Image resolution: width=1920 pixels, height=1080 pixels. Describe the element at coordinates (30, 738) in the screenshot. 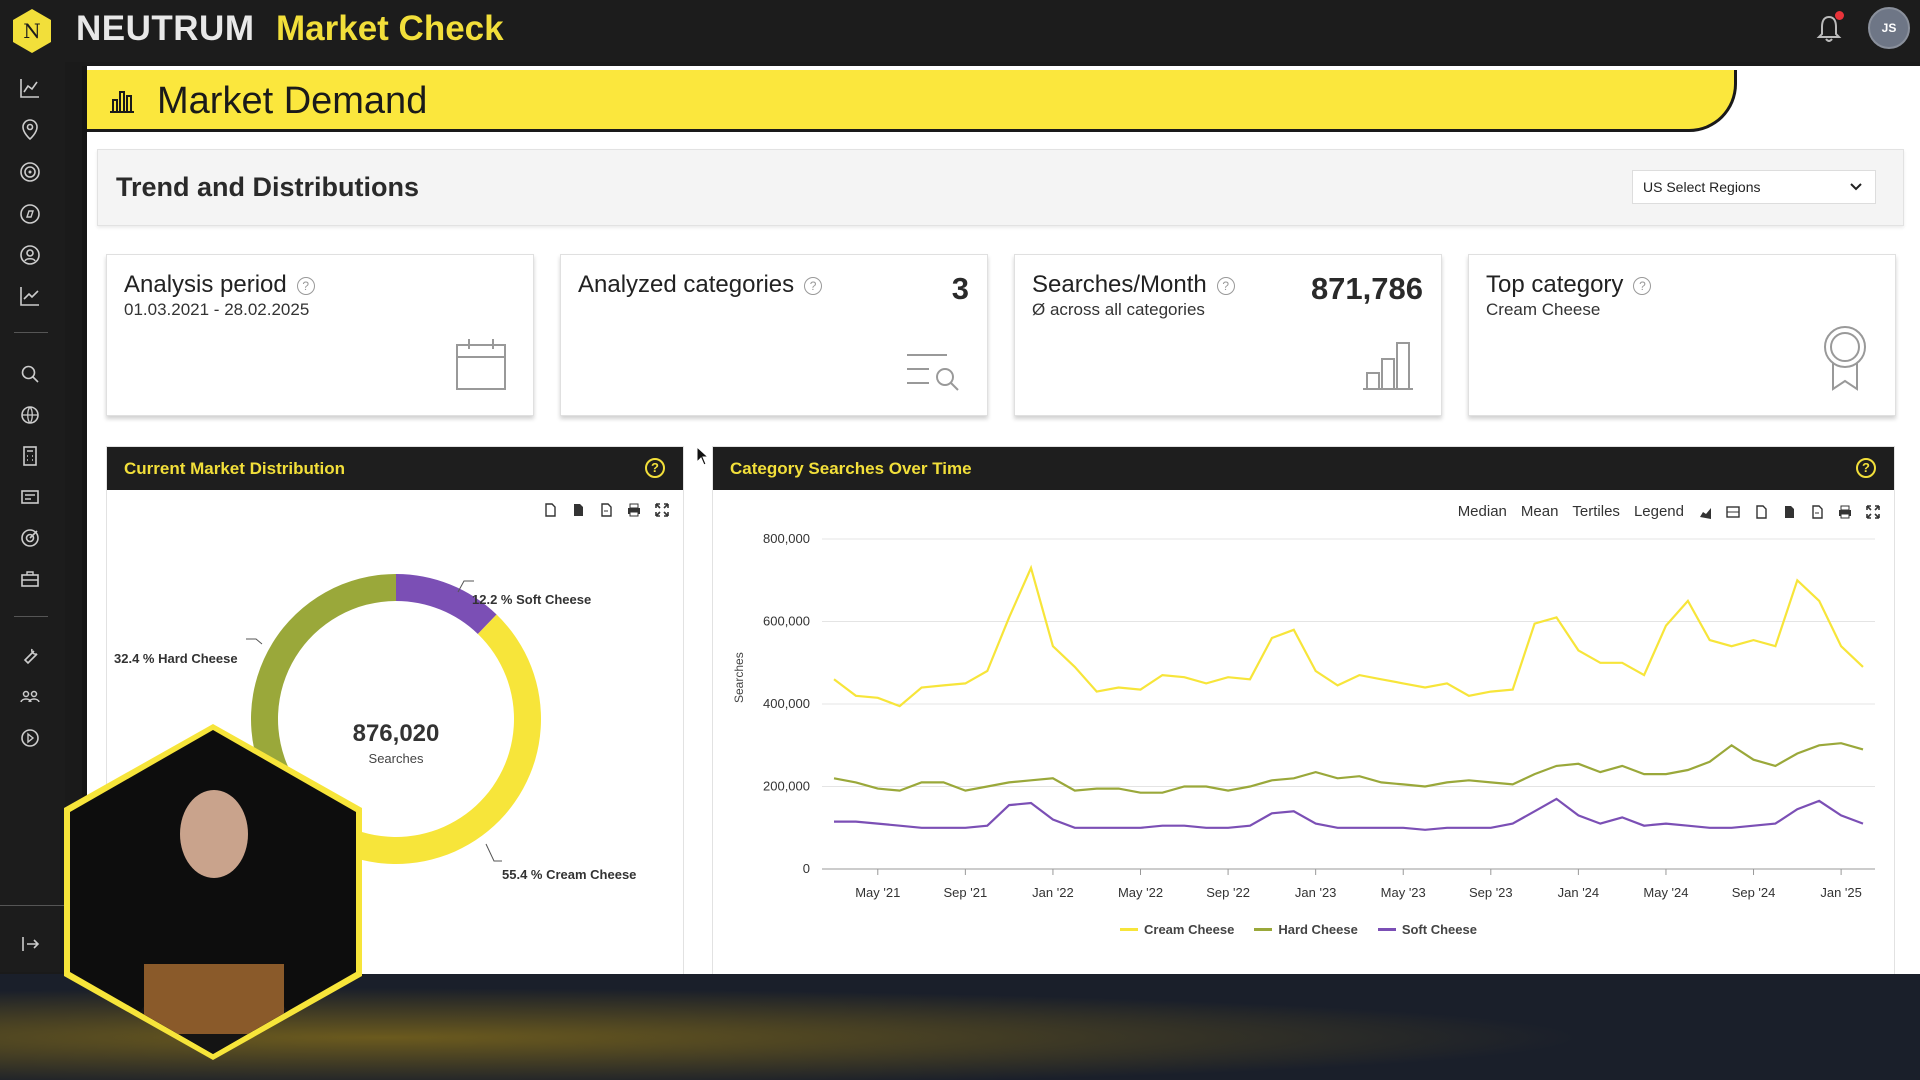

I see `play-icon` at that location.